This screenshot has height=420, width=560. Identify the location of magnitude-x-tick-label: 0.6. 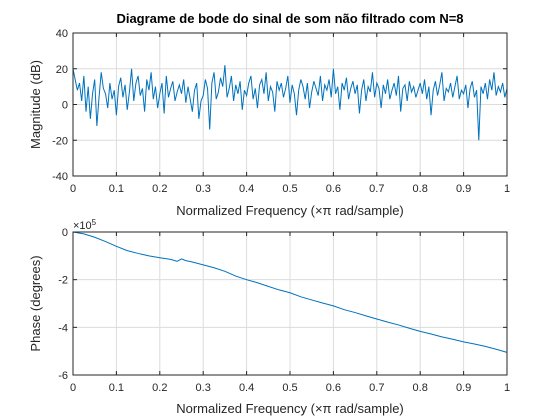
(333, 189).